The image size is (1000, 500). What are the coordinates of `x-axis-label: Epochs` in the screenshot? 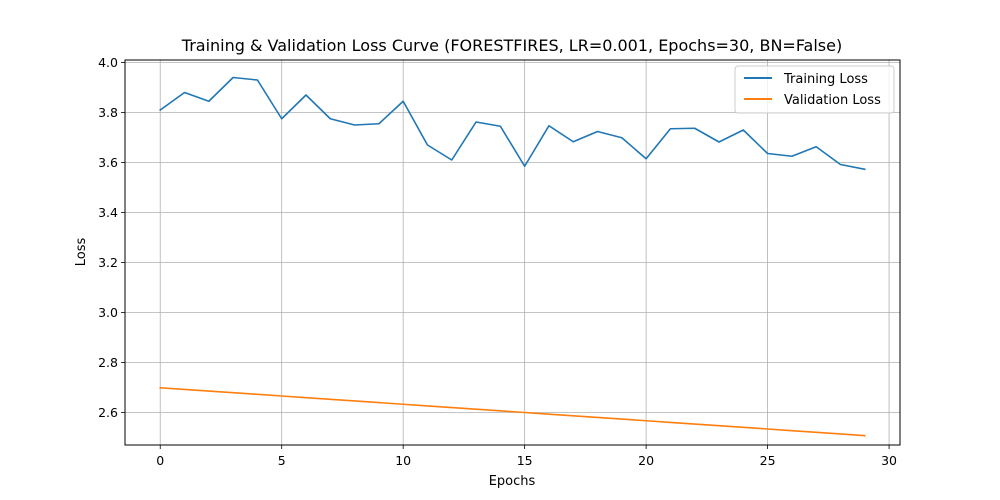 It's located at (512, 481).